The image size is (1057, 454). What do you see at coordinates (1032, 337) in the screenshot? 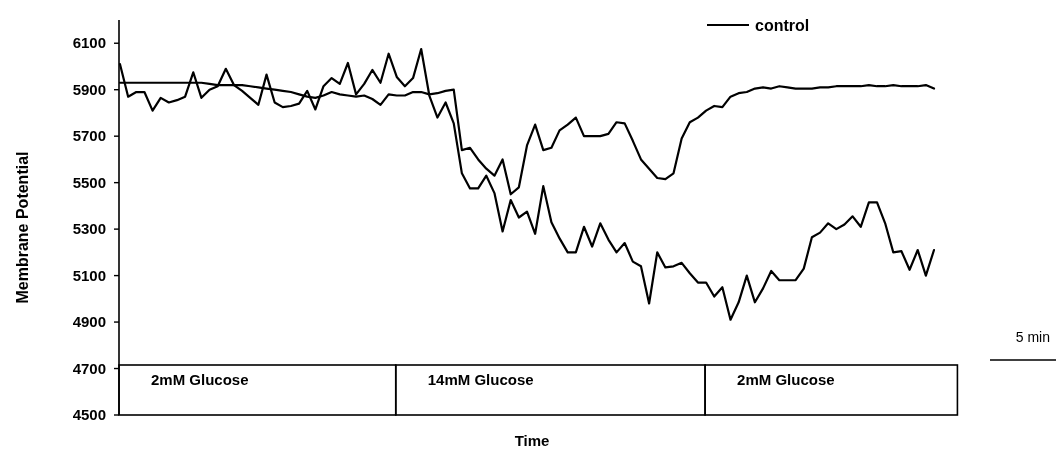
I see `text: 5 min` at bounding box center [1032, 337].